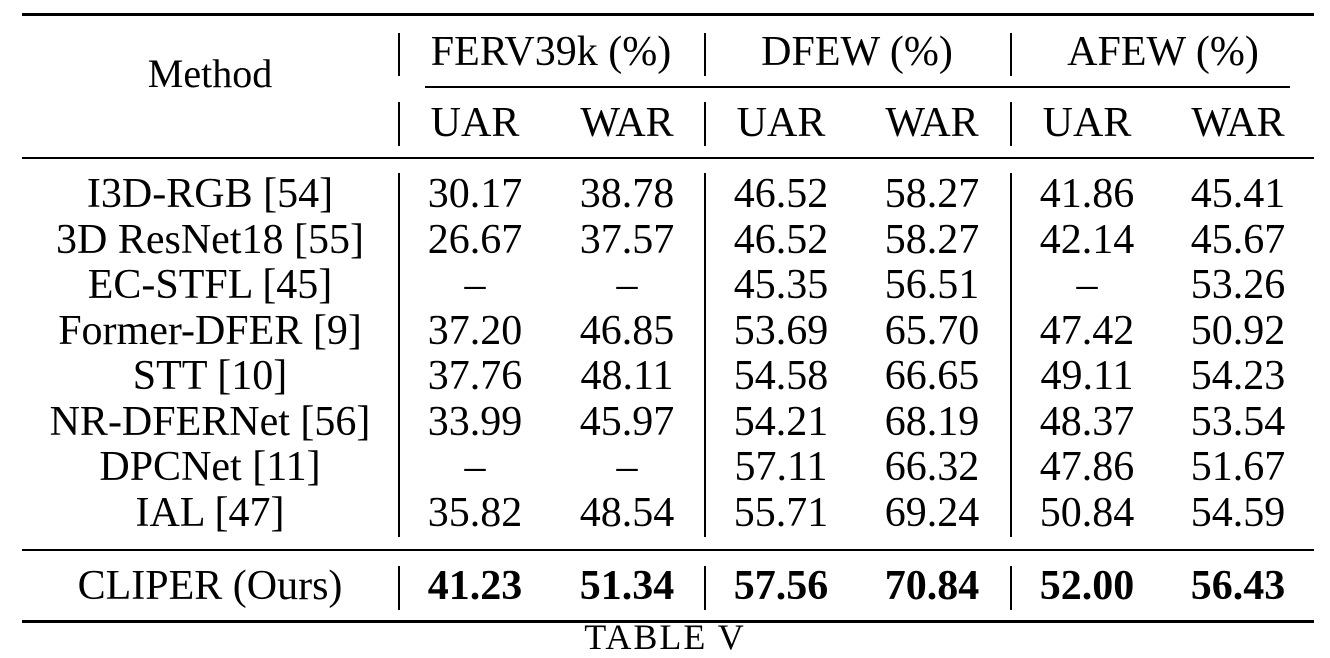 This screenshot has width=1330, height=658. I want to click on table-cell: 45.41, so click(1238, 194).